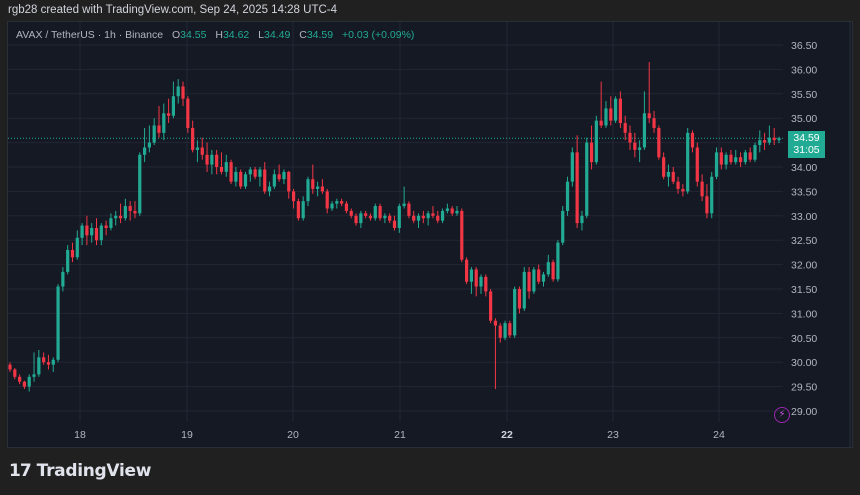  What do you see at coordinates (804, 339) in the screenshot?
I see `price-axis-label: 30.50` at bounding box center [804, 339].